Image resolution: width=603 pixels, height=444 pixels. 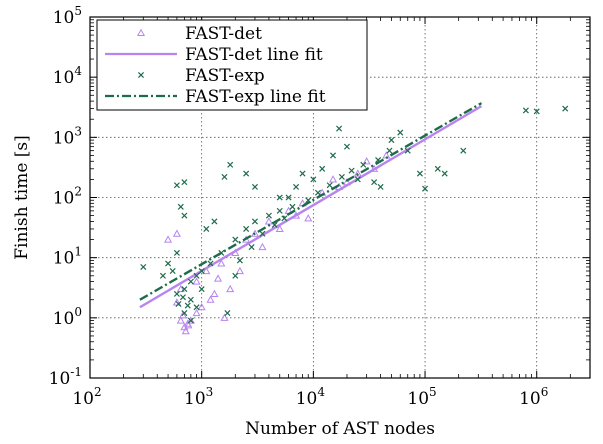 What do you see at coordinates (86, 397) in the screenshot?
I see `x-tick-label: 10²` at bounding box center [86, 397].